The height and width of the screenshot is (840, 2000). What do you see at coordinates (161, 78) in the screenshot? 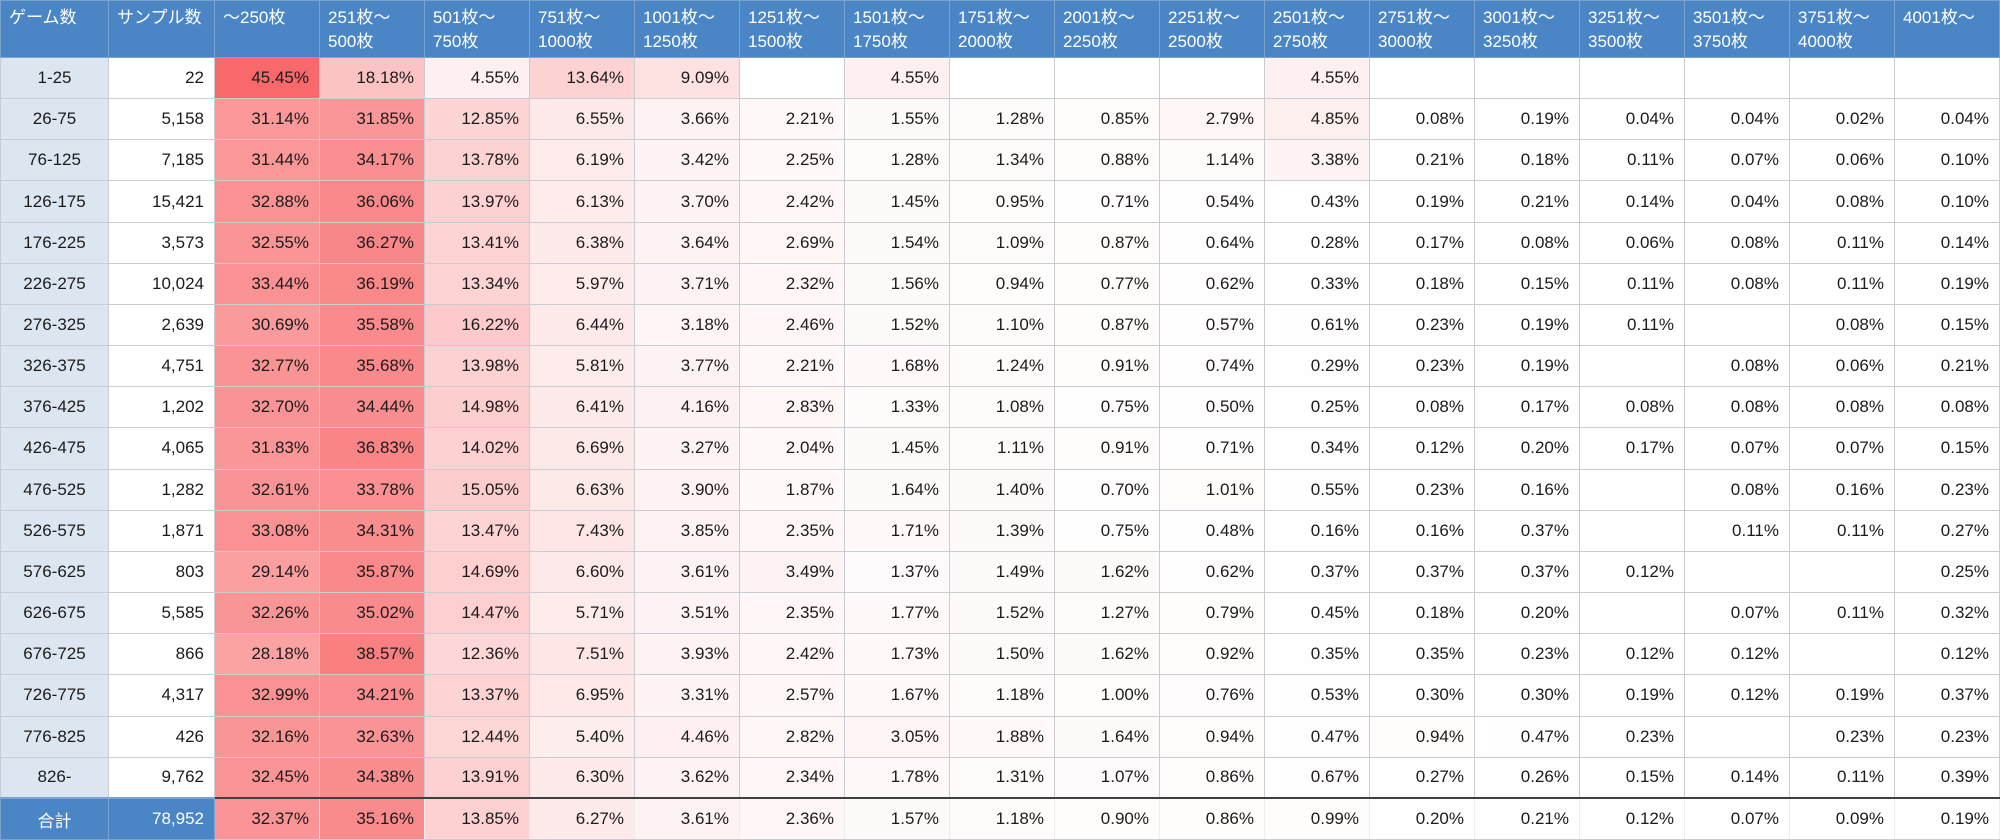
I see `sample-count-cell: 22` at bounding box center [161, 78].